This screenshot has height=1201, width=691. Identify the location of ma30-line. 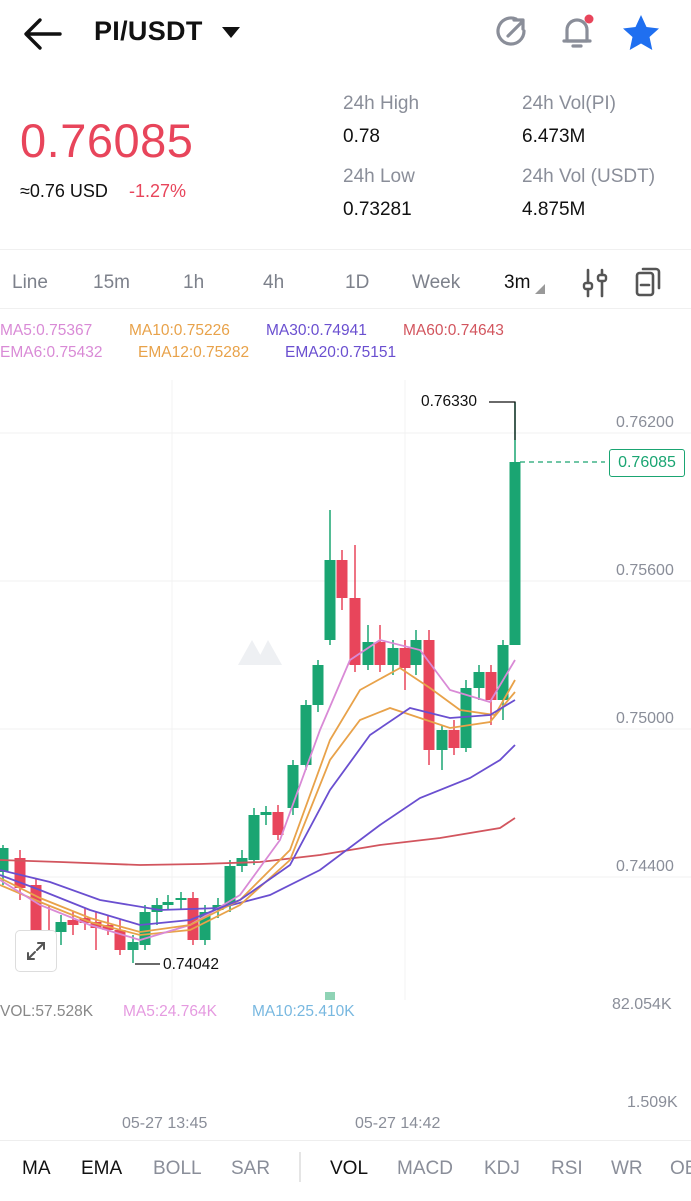
(258, 827).